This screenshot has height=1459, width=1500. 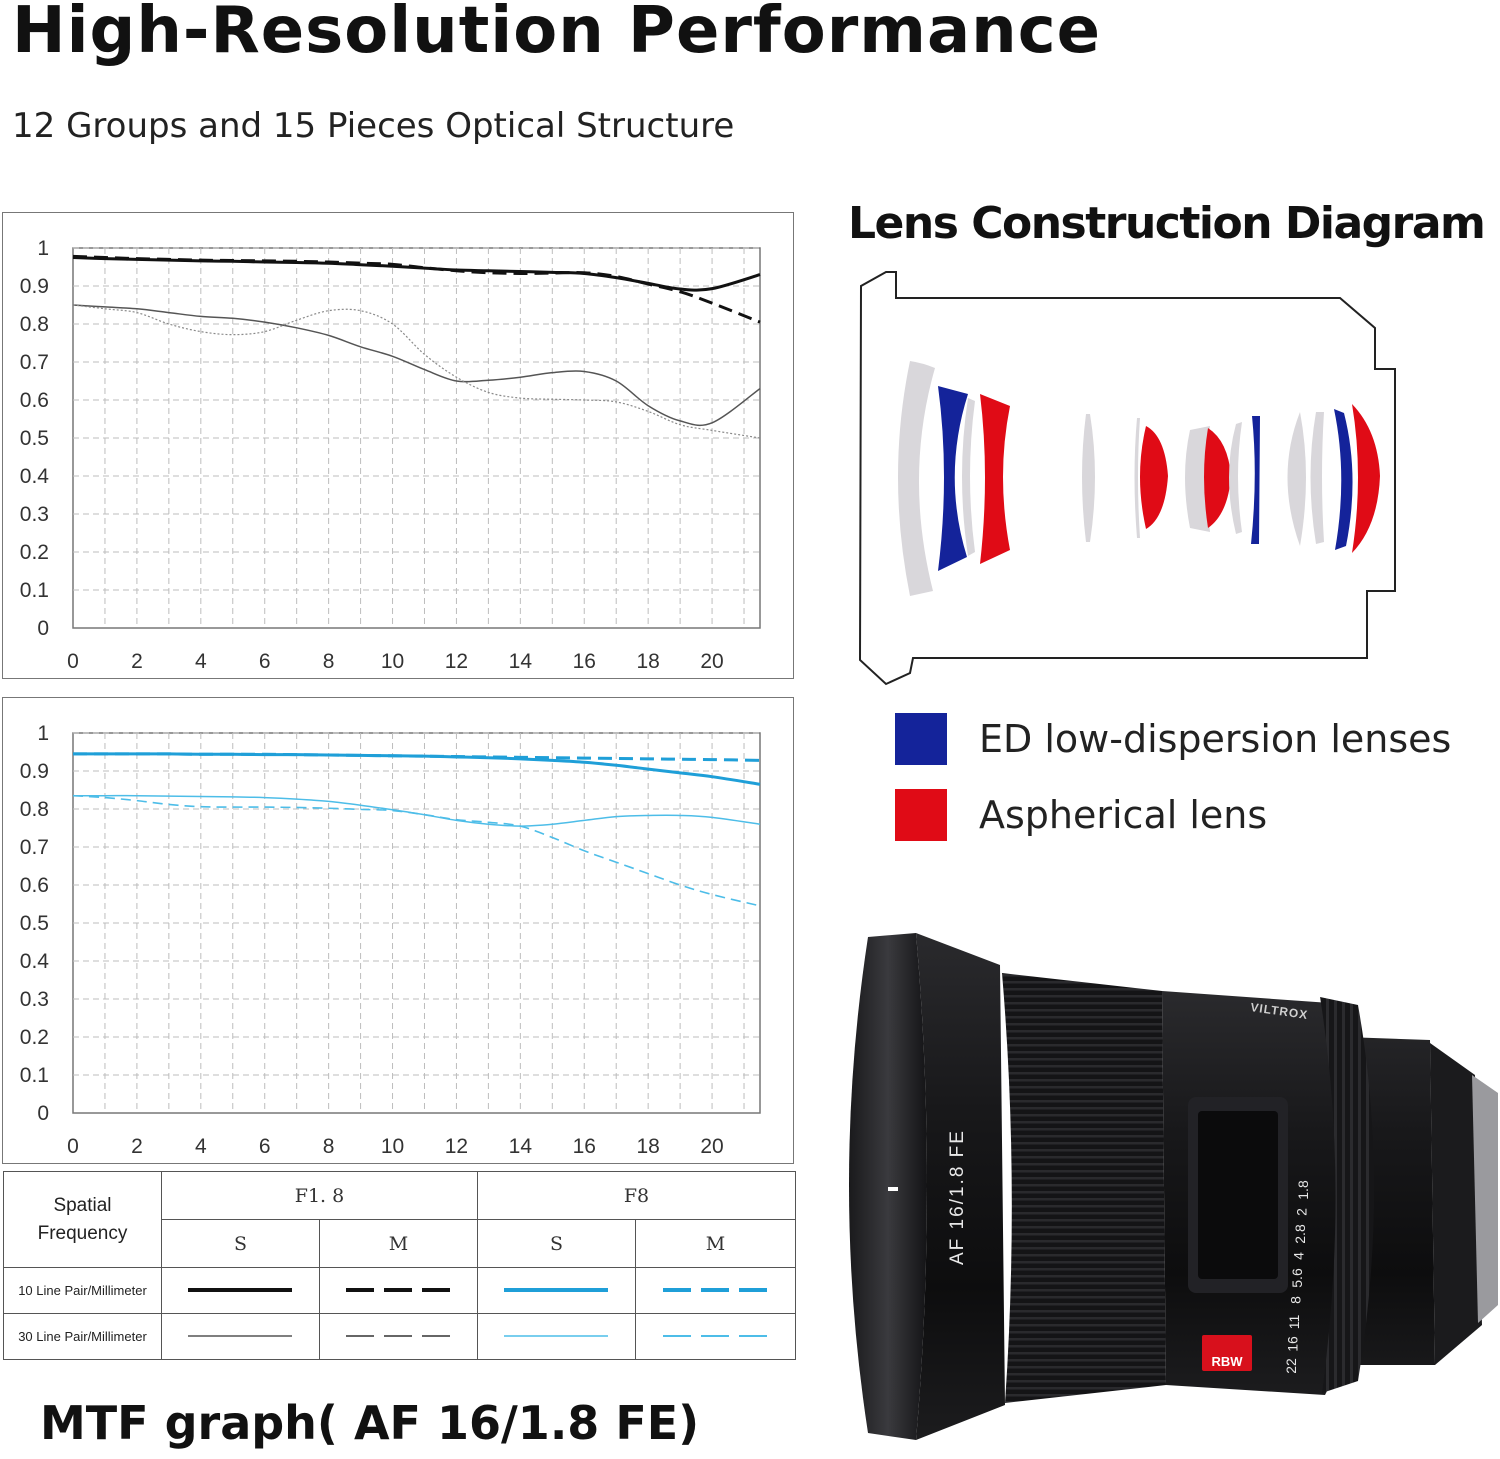 What do you see at coordinates (1123, 815) in the screenshot?
I see `legend-aspherical-label: Aspherical lens` at bounding box center [1123, 815].